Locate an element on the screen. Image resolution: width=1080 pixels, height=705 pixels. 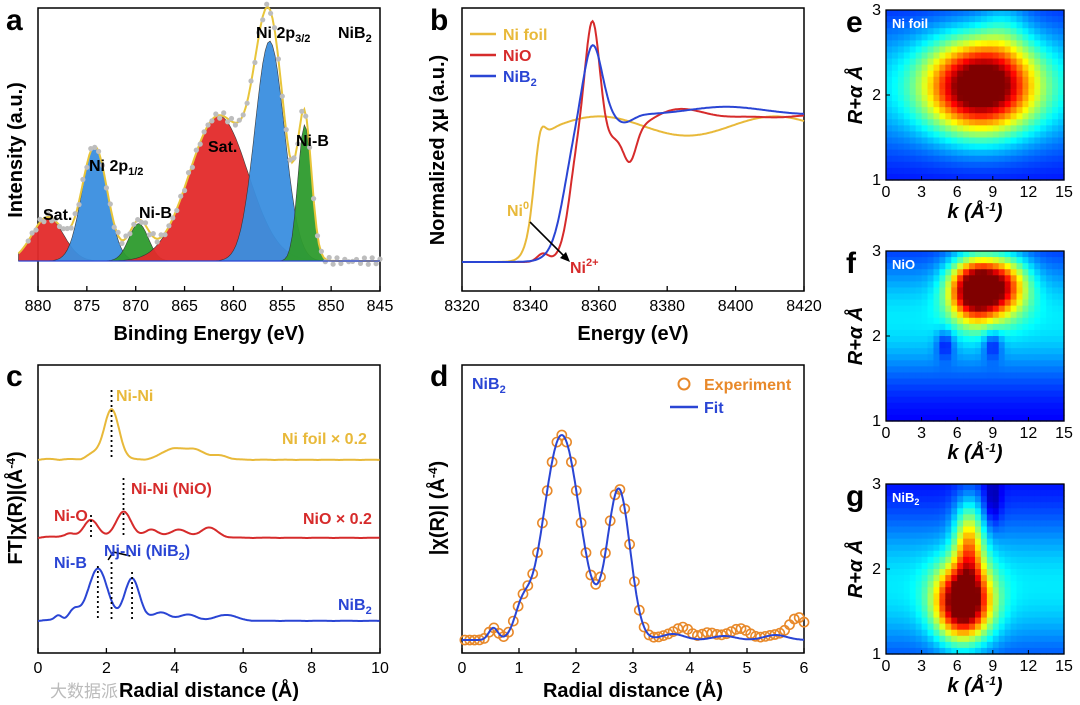
legend-marker-experiment is located at coordinates (684, 384).